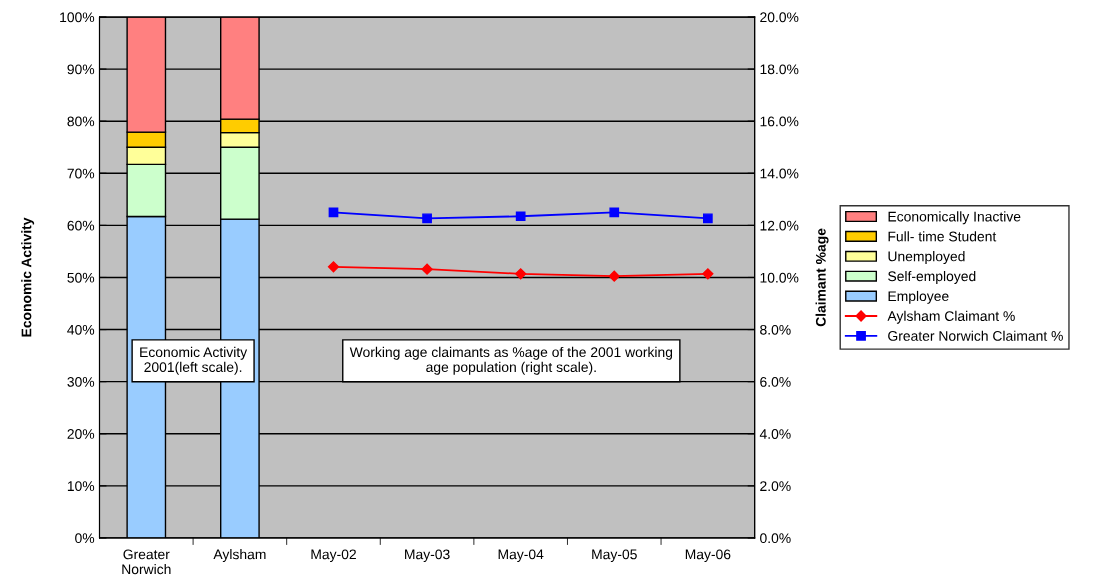  What do you see at coordinates (333, 556) in the screenshot?
I see `x-tick-label: May-02` at bounding box center [333, 556].